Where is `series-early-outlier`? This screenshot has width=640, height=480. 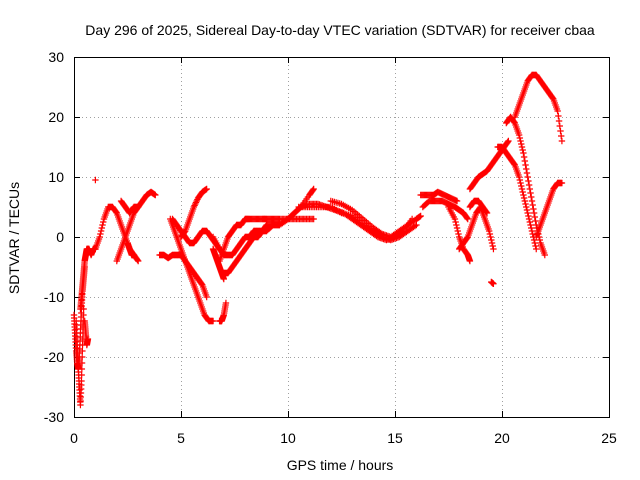
series-early-outlier is located at coordinates (95, 180).